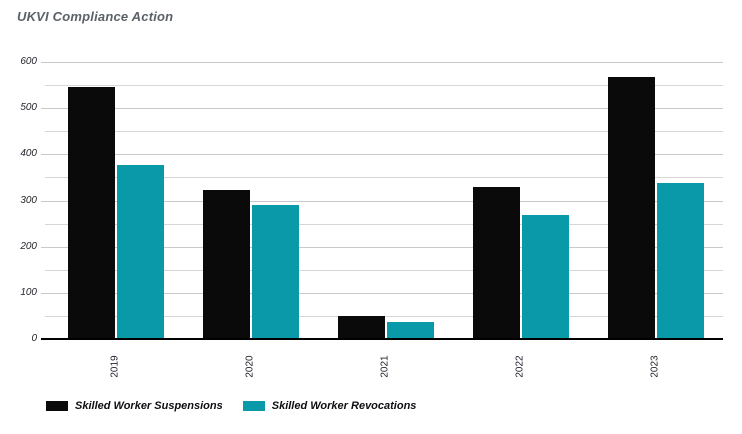 This screenshot has width=742, height=434. What do you see at coordinates (226, 264) in the screenshot?
I see `bar-suspensions-2020` at bounding box center [226, 264].